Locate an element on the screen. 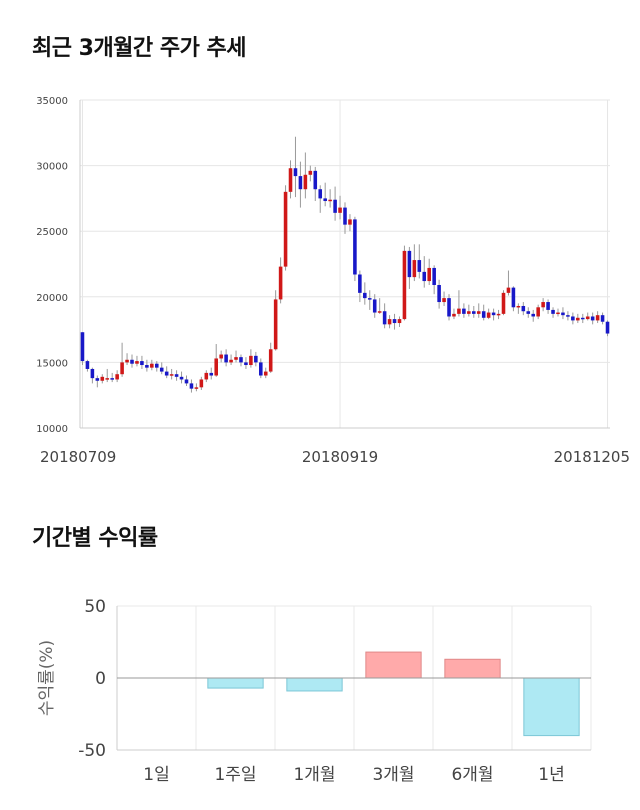 The height and width of the screenshot is (810, 640). price-y-tick-label: 35000 is located at coordinates (52, 101).